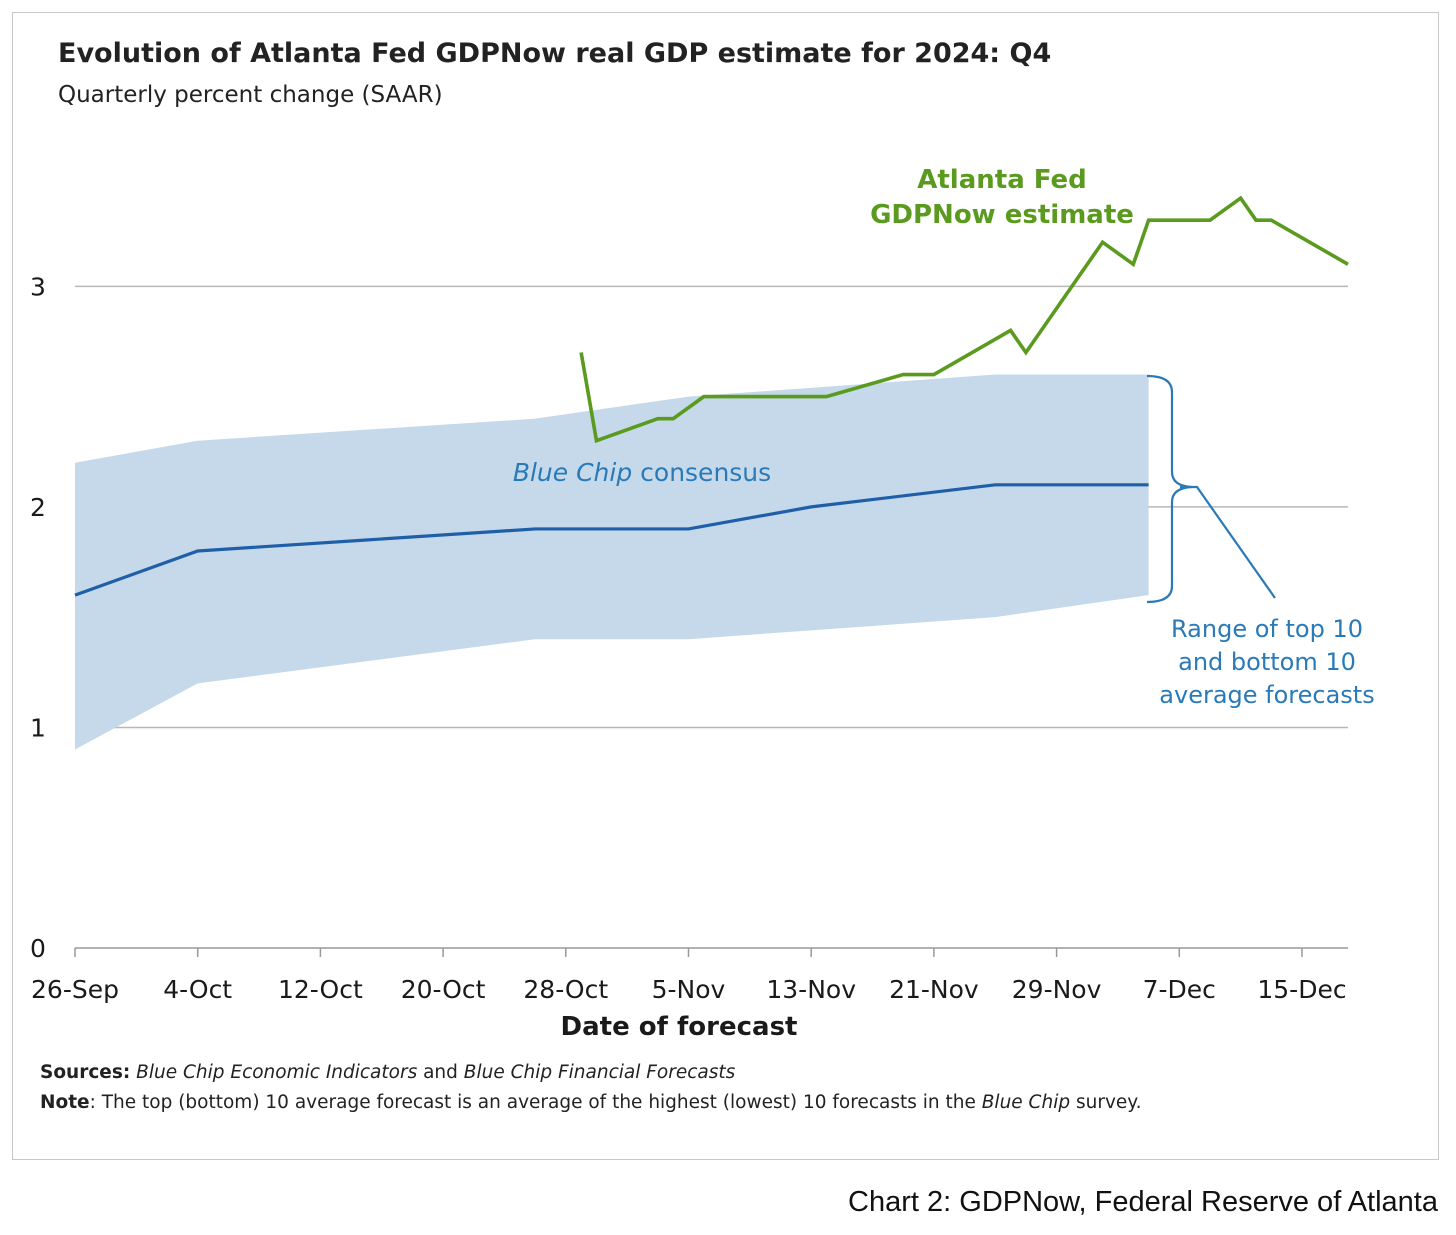 The width and height of the screenshot is (1456, 1235). What do you see at coordinates (320, 989) in the screenshot?
I see `x-tick-label: 12-Oct` at bounding box center [320, 989].